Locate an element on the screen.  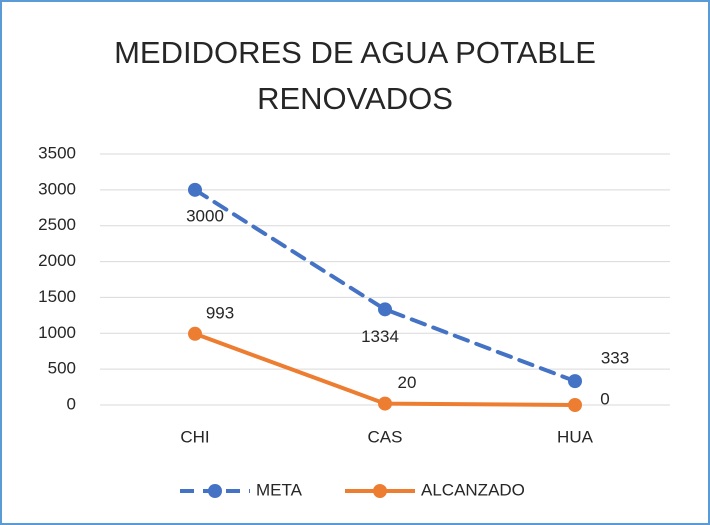
data-label: 0 is located at coordinates (604, 398).